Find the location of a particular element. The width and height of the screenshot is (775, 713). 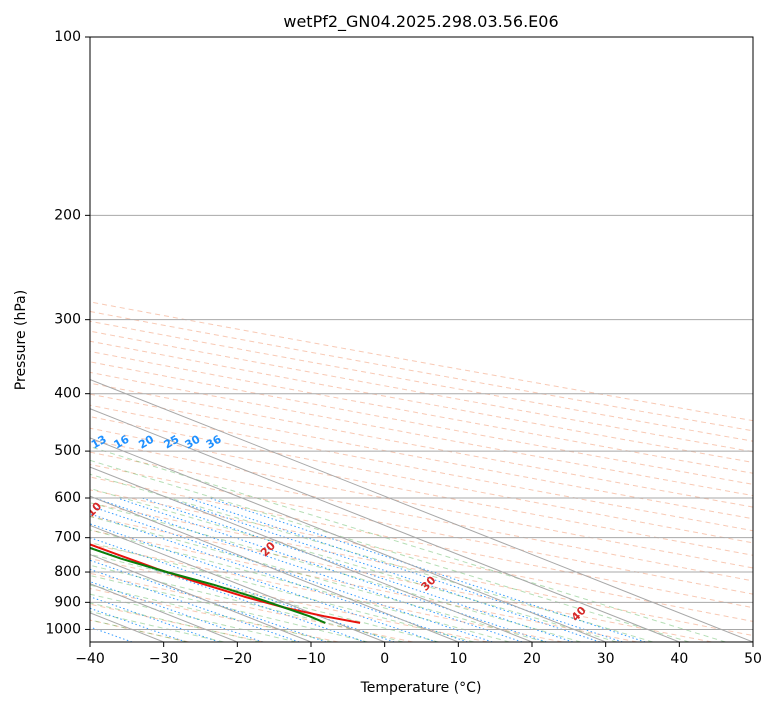

x-axis-ticks: −40 −30 −20 −10 0 10 20 30 40 50 is located at coordinates (418, 654).